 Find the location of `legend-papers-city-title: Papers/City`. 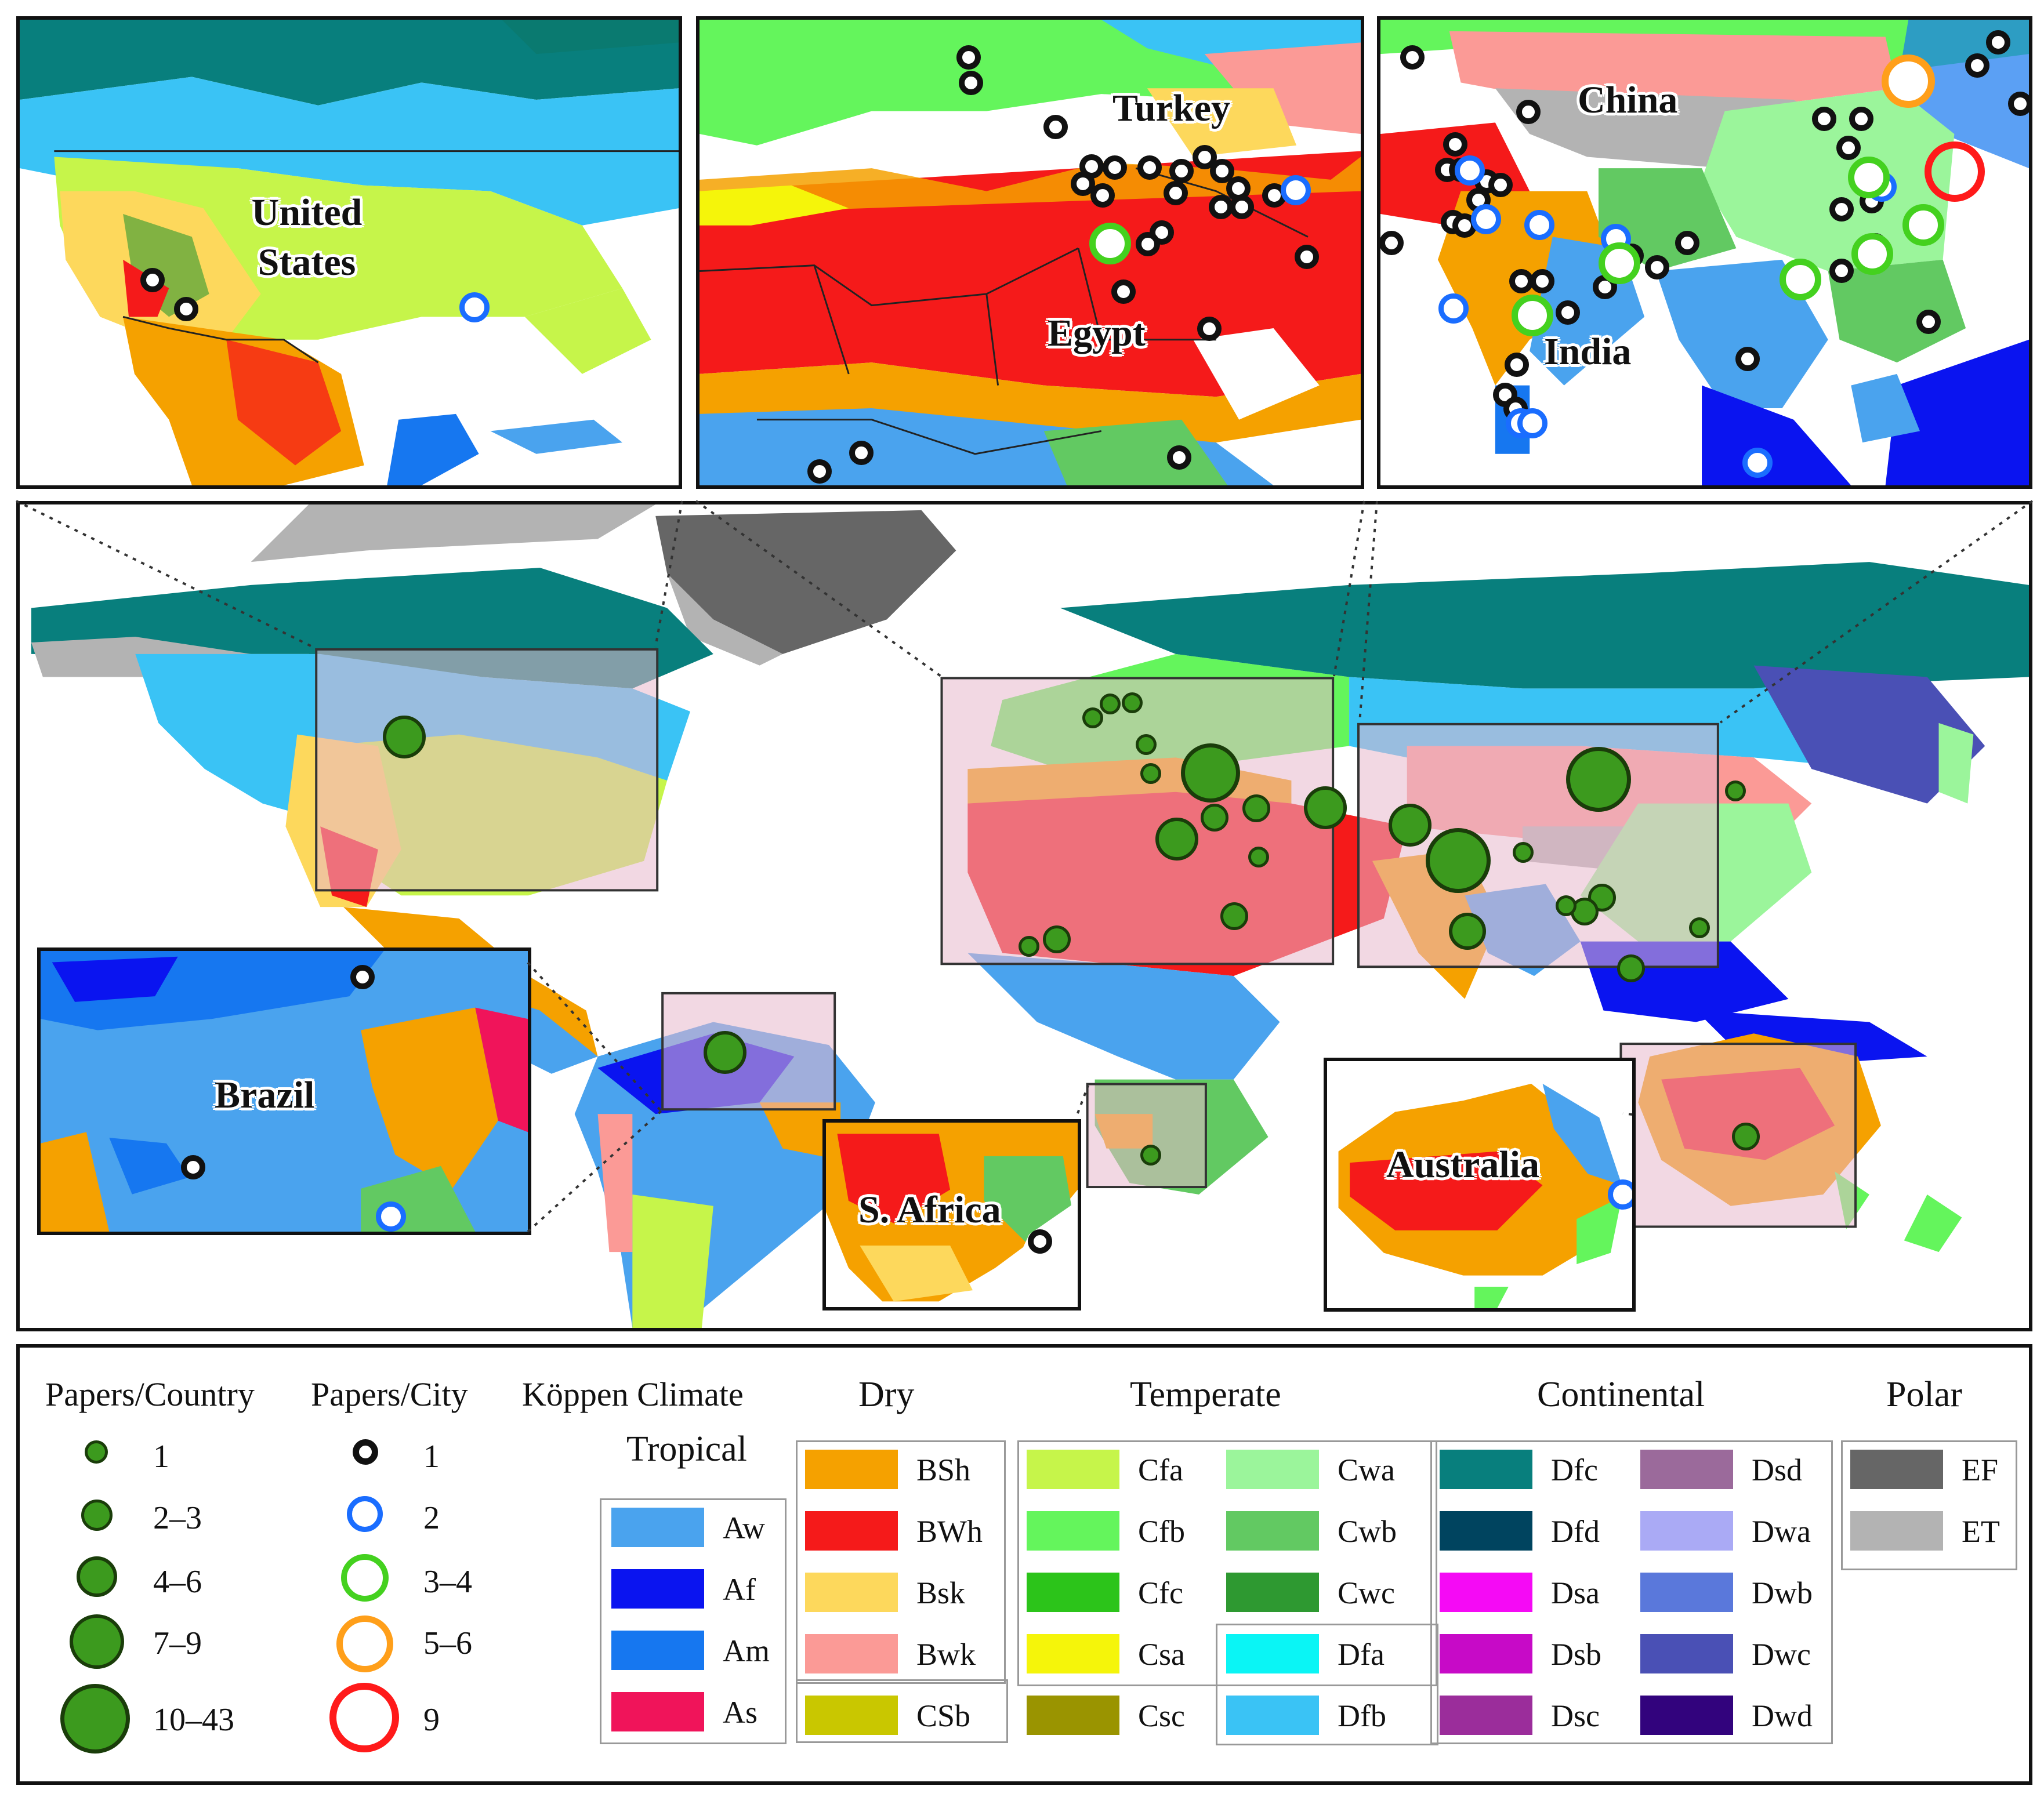

legend-papers-city-title: Papers/City is located at coordinates (389, 1394).